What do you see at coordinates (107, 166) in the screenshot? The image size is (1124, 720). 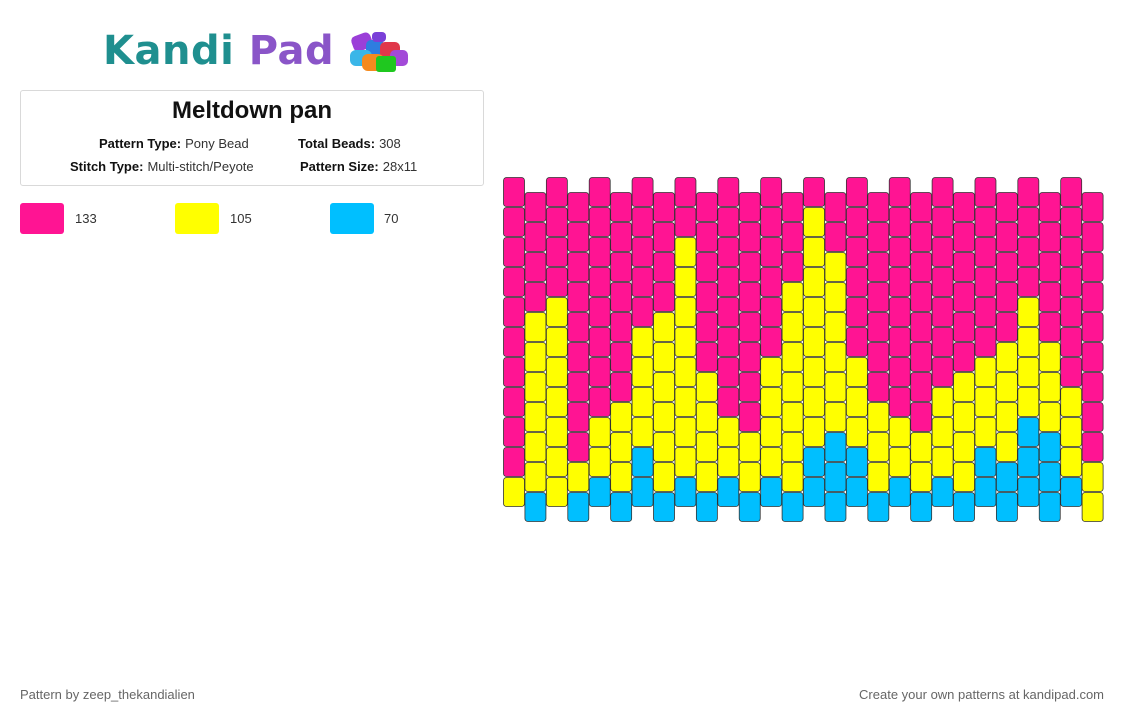 I see `stitch-type-label: Stitch Type:` at bounding box center [107, 166].